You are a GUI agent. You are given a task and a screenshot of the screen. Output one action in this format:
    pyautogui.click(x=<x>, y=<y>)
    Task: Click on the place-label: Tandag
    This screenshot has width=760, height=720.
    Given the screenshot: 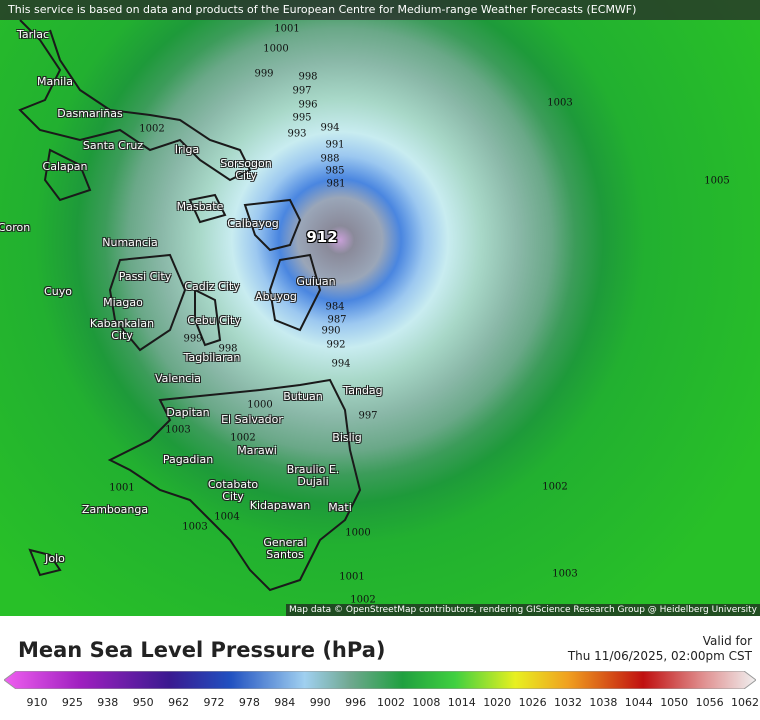 What is the action you would take?
    pyautogui.click(x=363, y=390)
    